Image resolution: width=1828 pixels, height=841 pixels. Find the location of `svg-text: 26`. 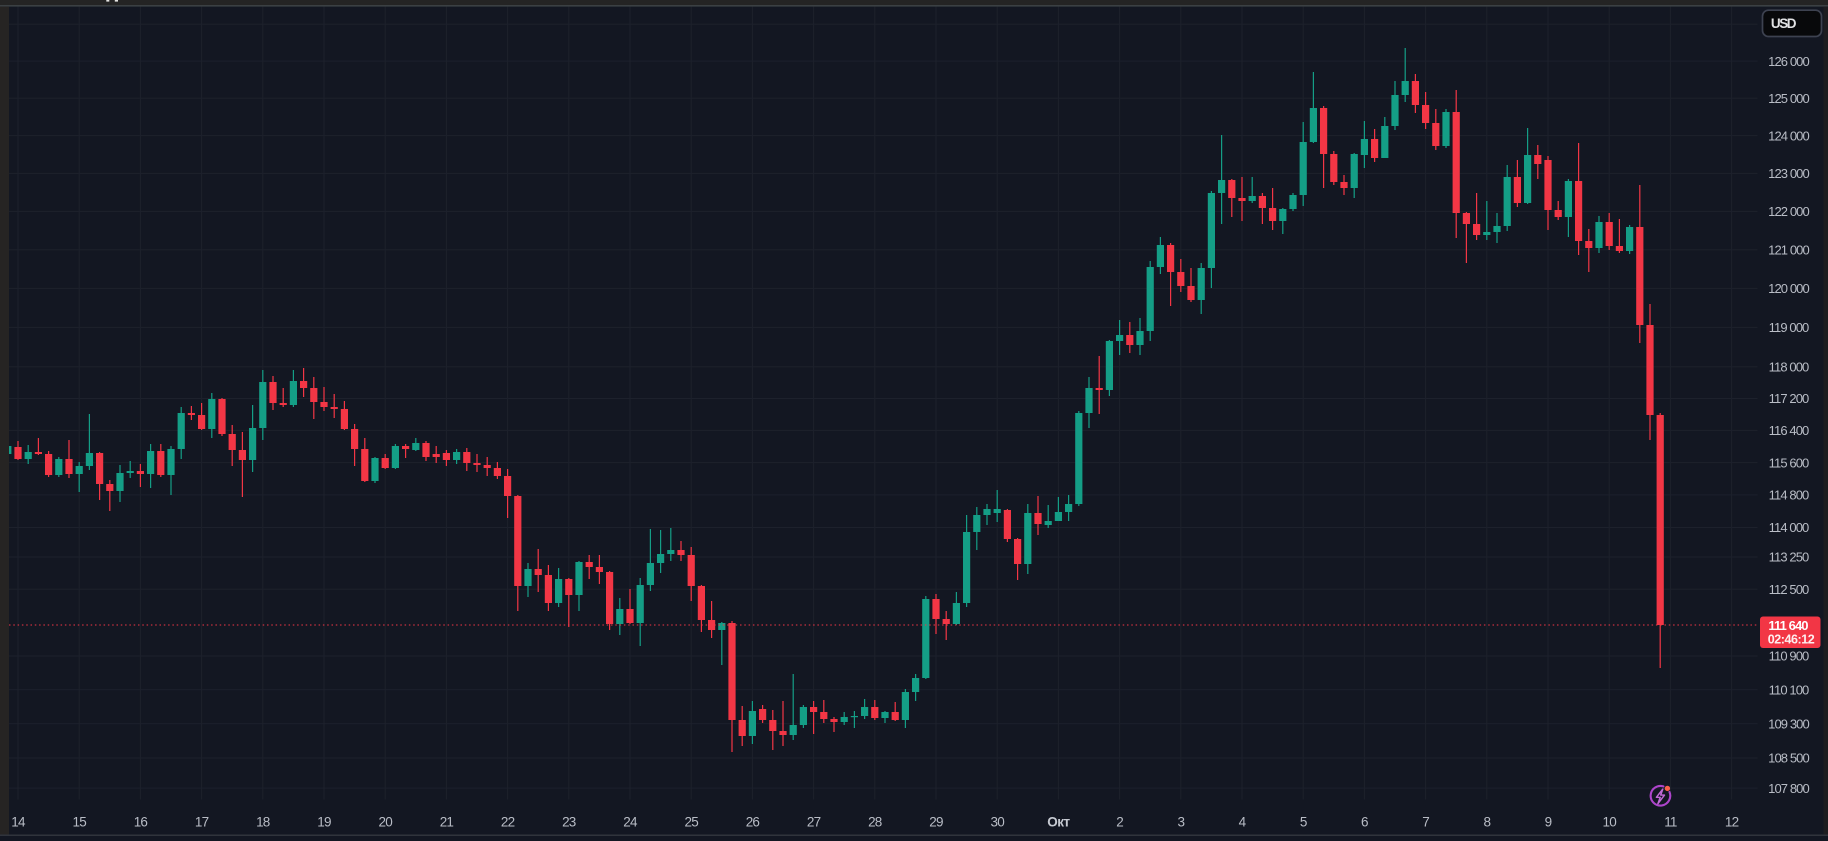

svg-text: 26 is located at coordinates (753, 822).